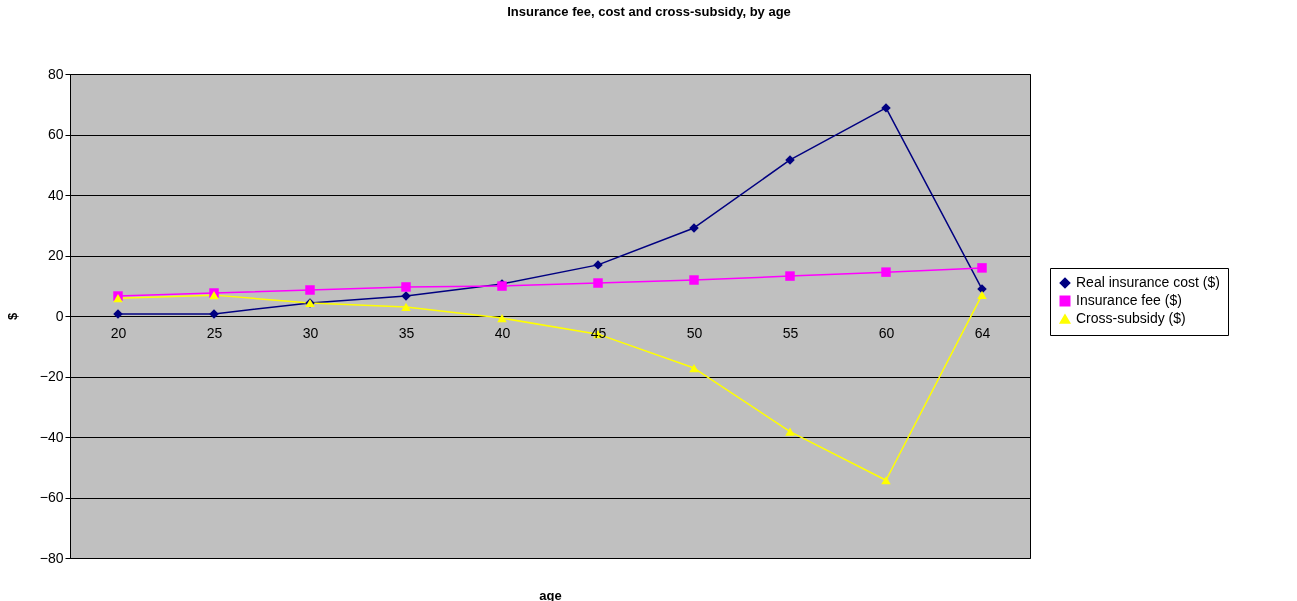 This screenshot has height=601, width=1297. Describe the element at coordinates (12, 316) in the screenshot. I see `y-axis-title: $` at that location.